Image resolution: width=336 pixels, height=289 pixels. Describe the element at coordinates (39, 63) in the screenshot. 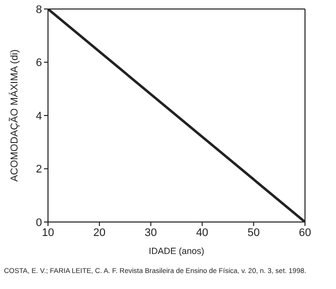

I see `y-tick-label: 6` at that location.